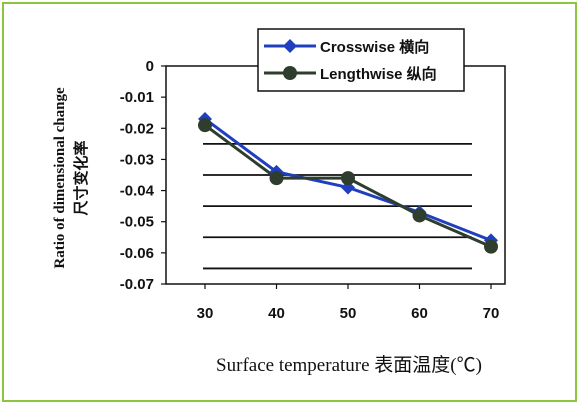 The width and height of the screenshot is (581, 406). I want to click on y-tick-label: -0.03, so click(137, 159).